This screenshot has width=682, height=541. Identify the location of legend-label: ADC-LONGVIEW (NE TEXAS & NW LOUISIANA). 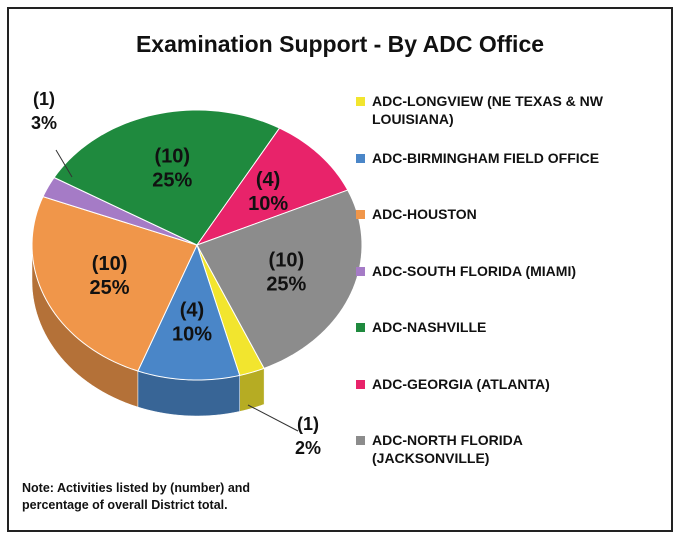
(487, 110).